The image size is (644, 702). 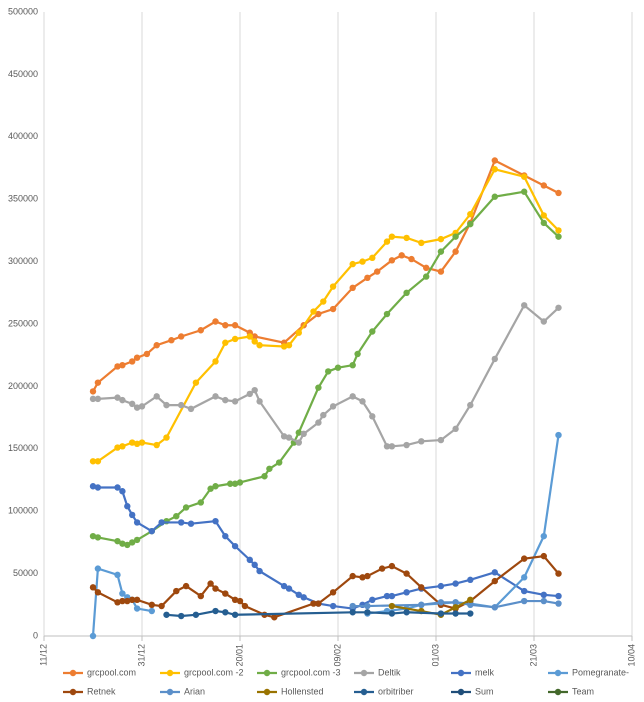 What do you see at coordinates (202, 672) in the screenshot?
I see `legend-item: grcpool.com -2` at bounding box center [202, 672].